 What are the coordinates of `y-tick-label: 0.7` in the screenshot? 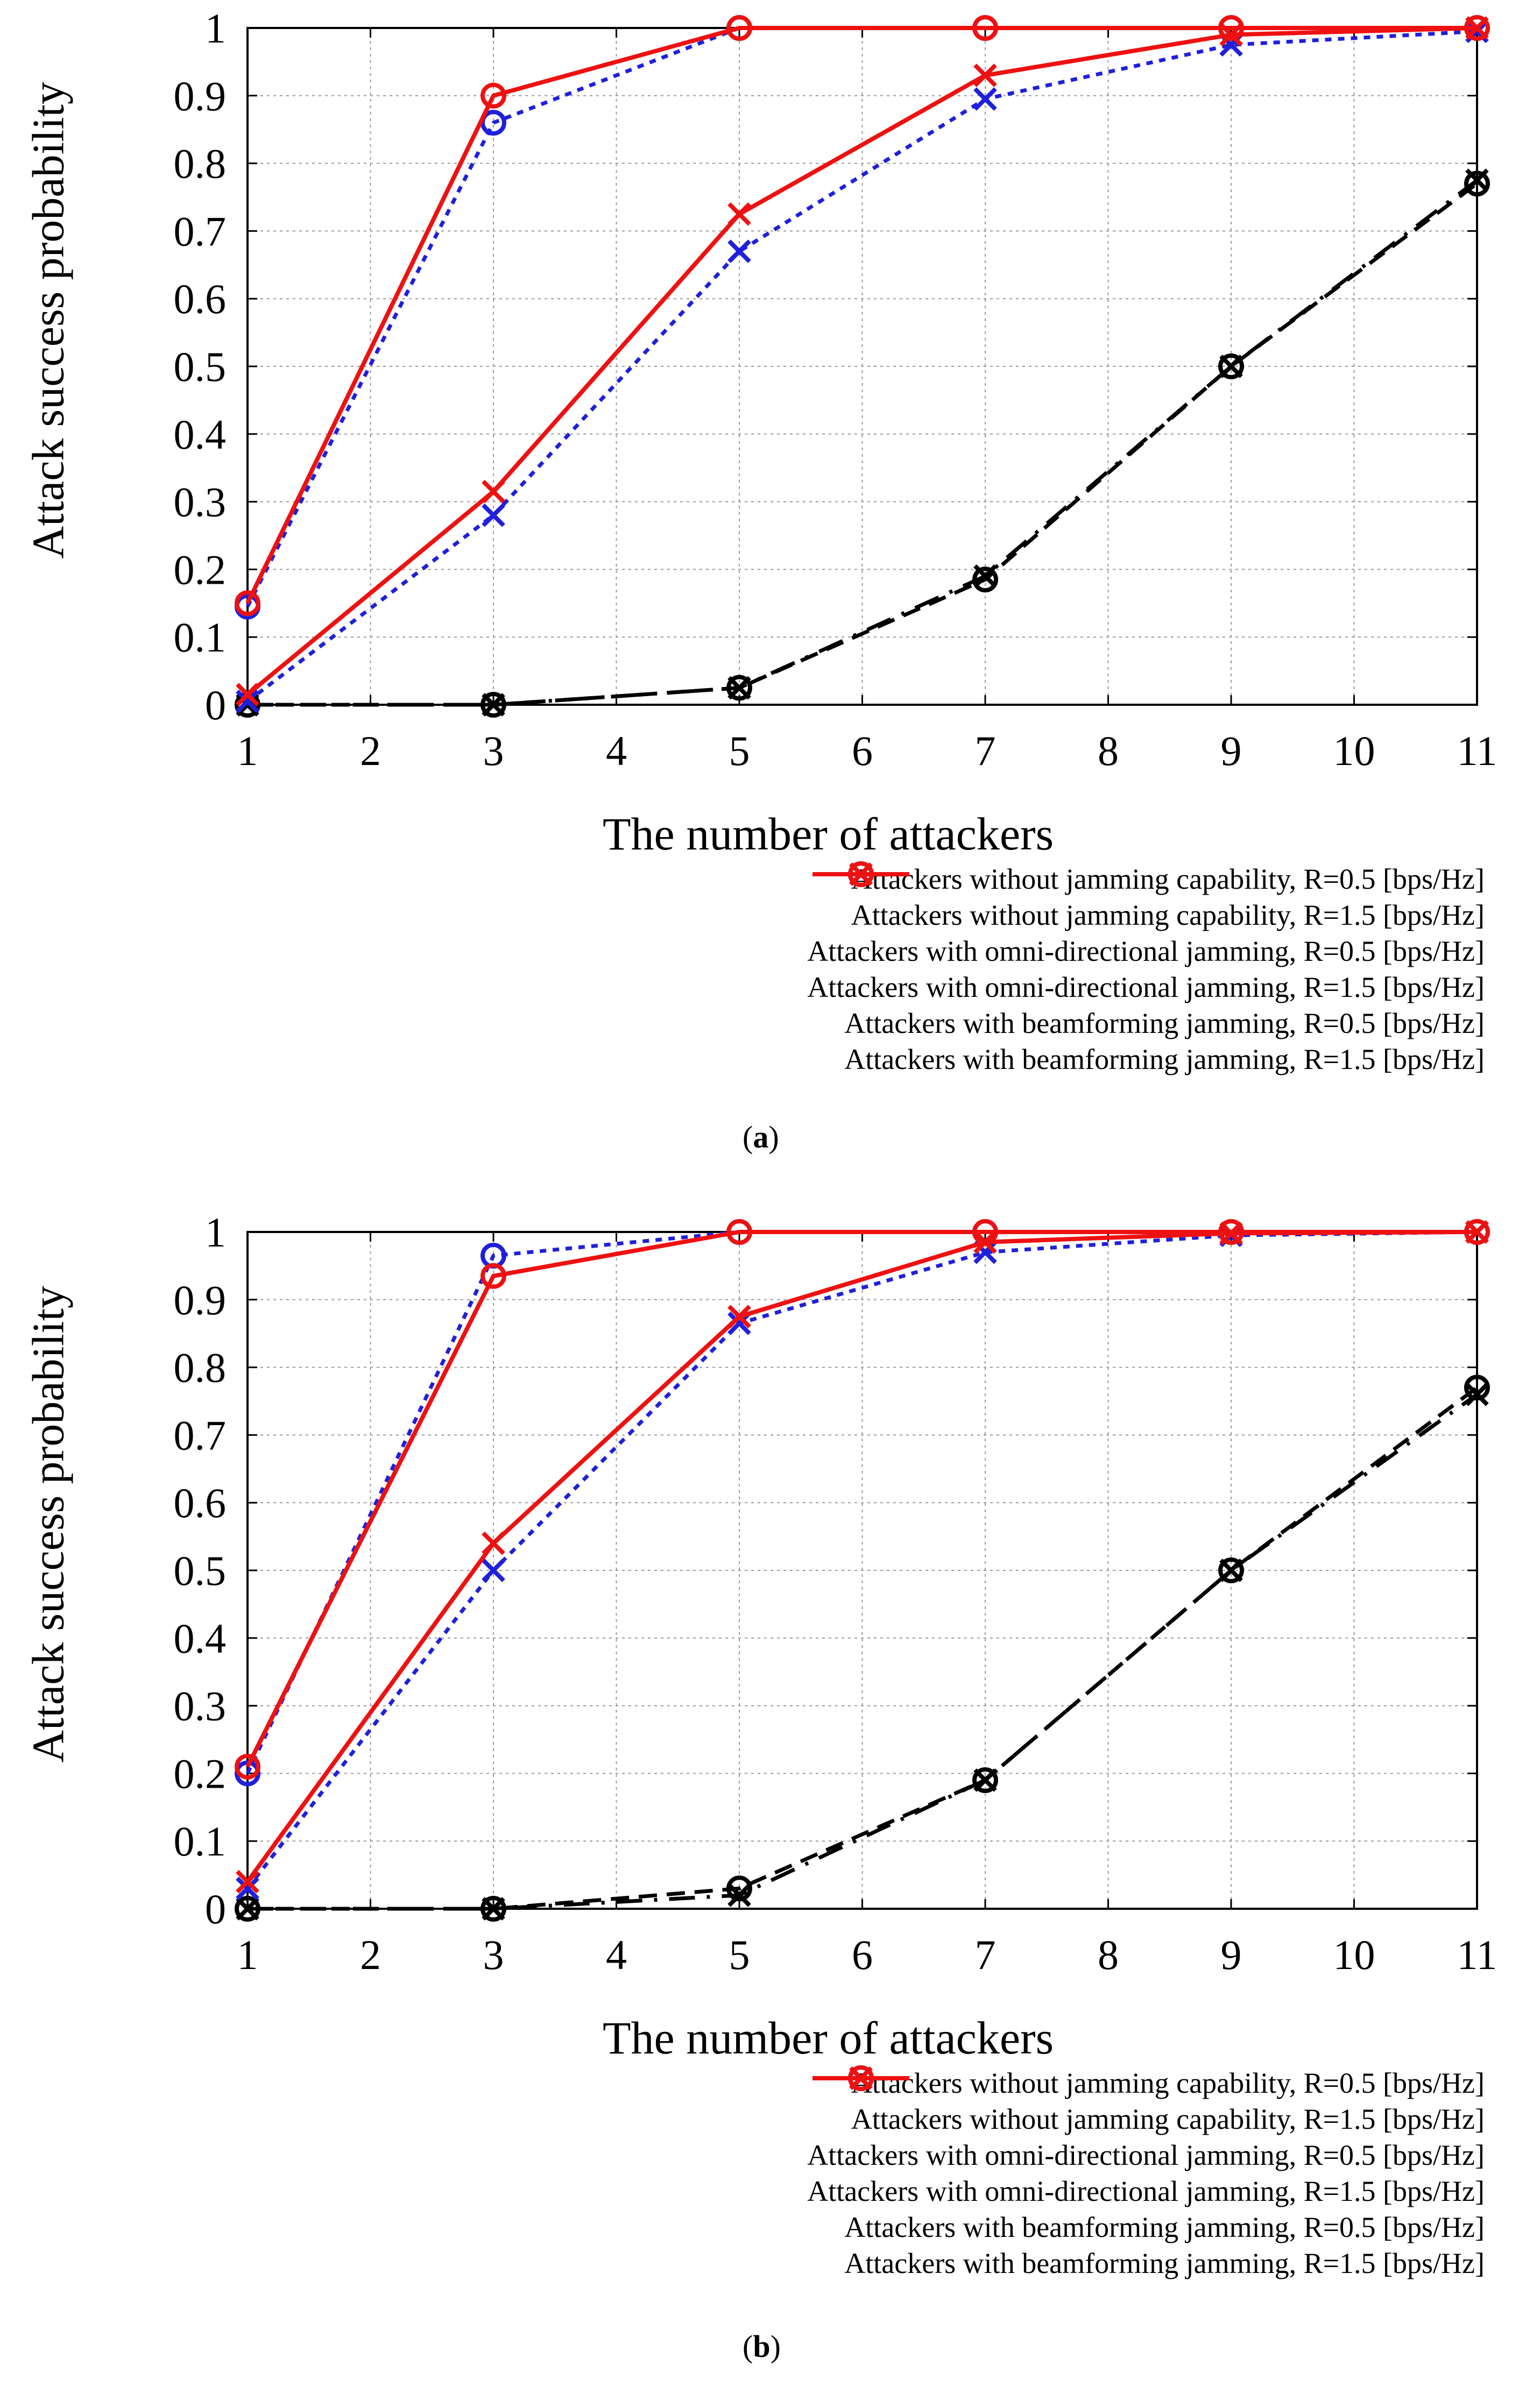 It's located at (200, 231).